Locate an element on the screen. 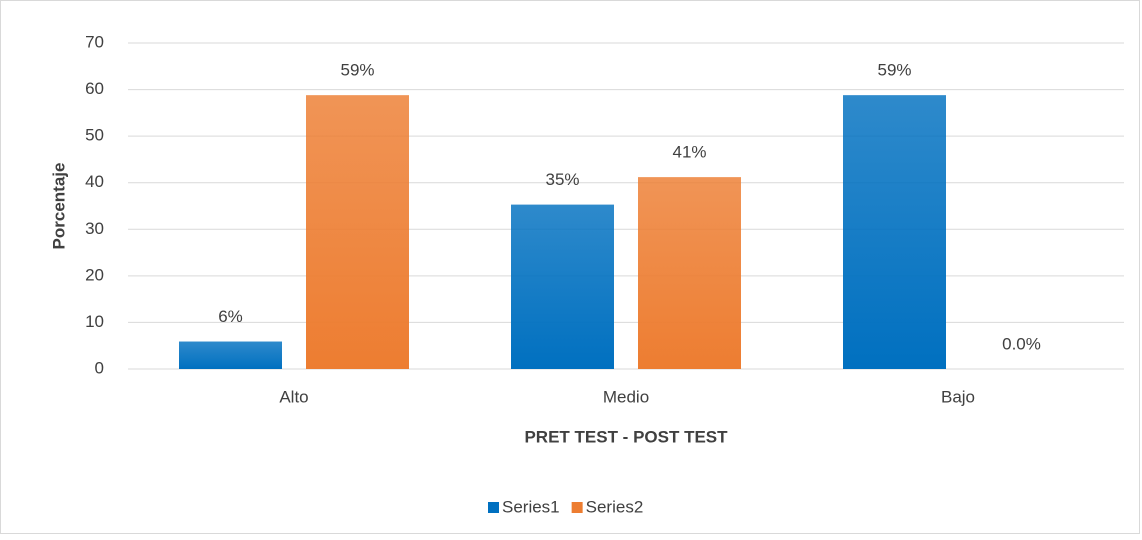 This screenshot has height=540, width=1142. y-tick-label: 70 is located at coordinates (94, 41).